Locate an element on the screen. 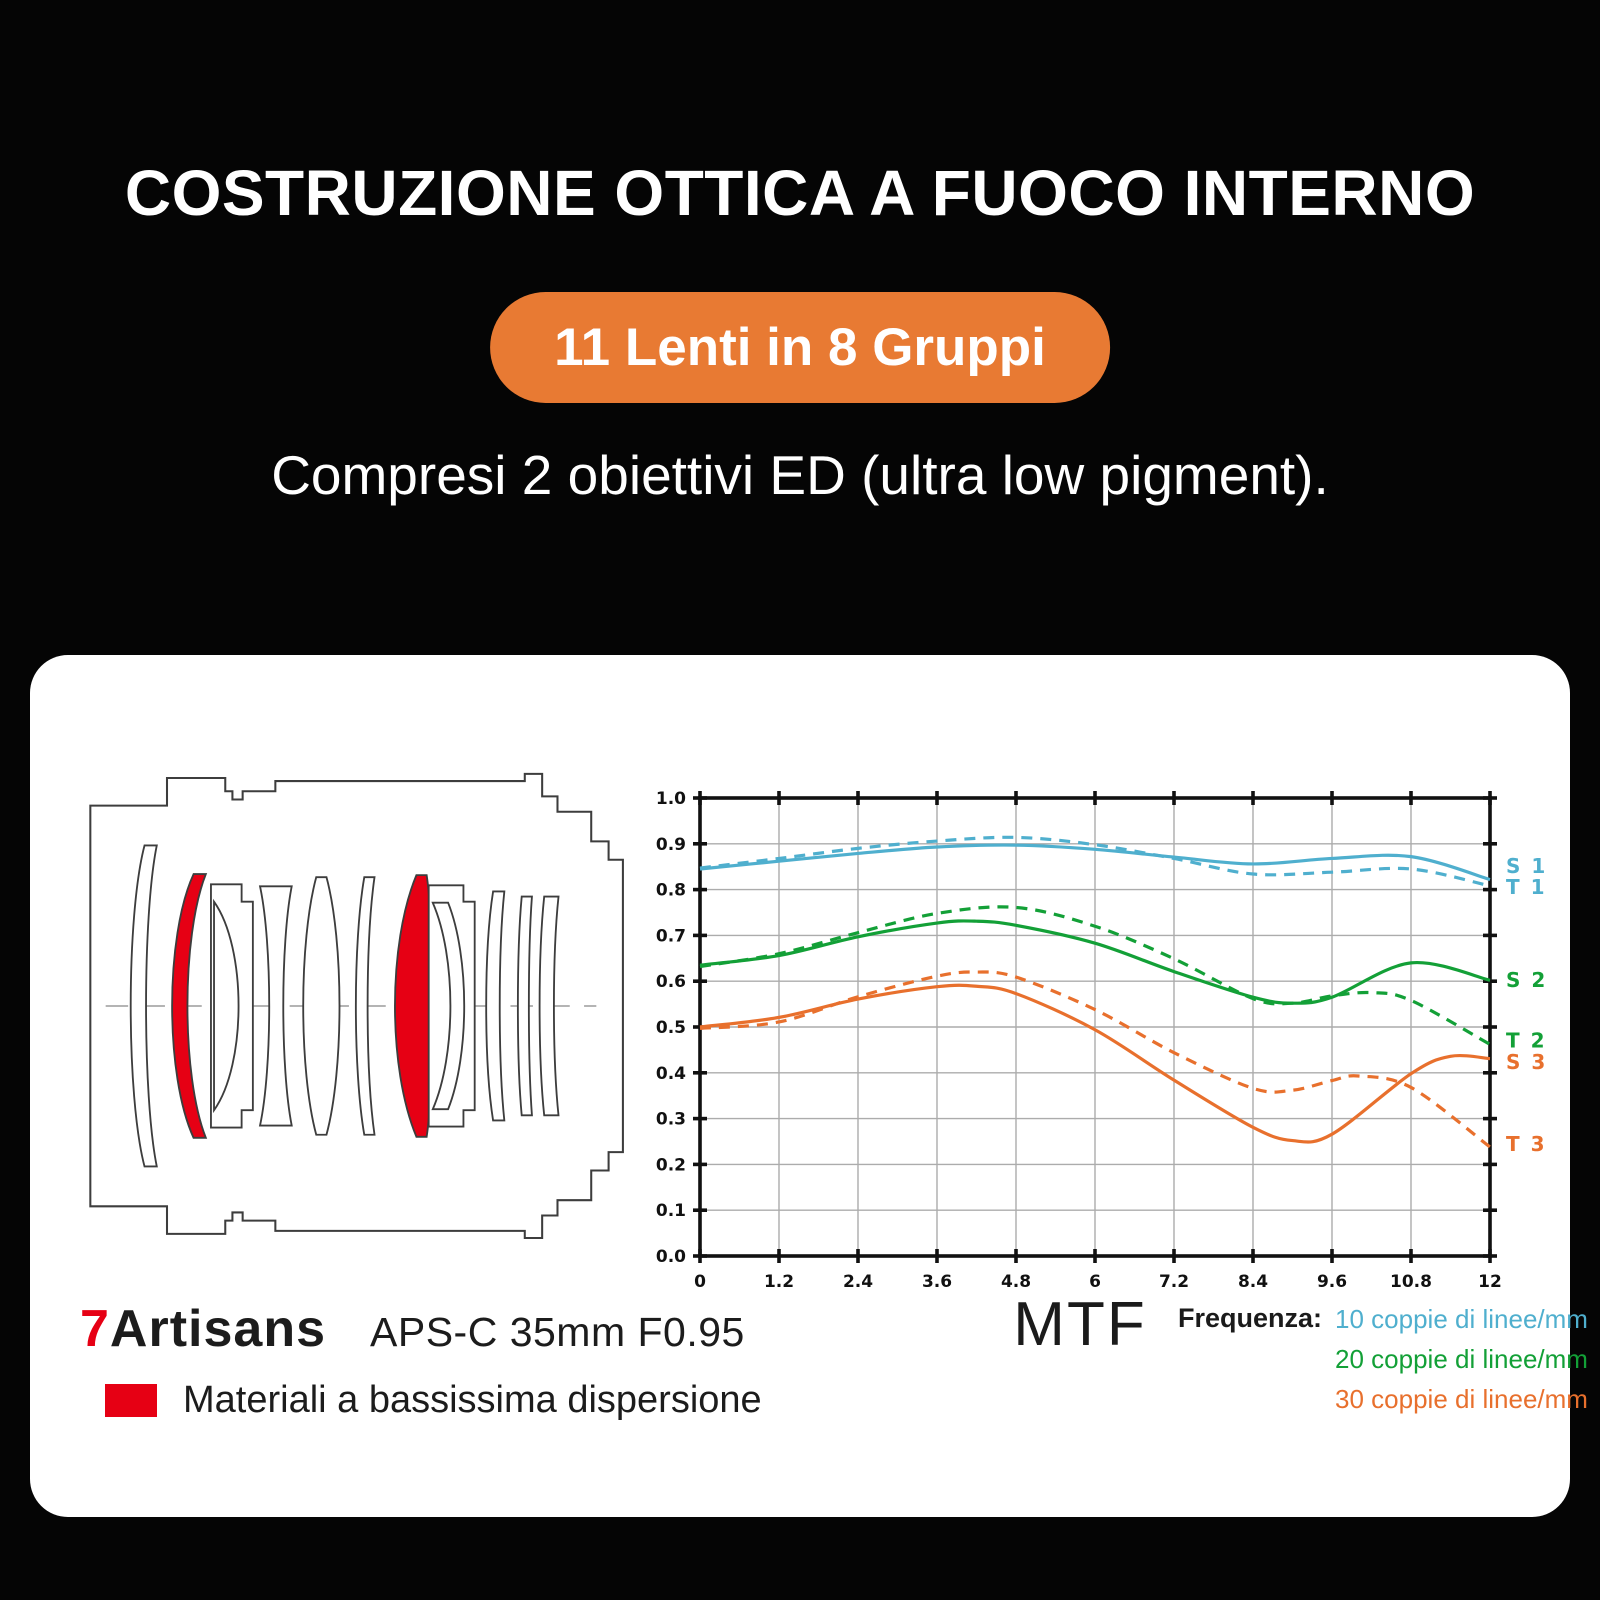  svg-text: 1.2 is located at coordinates (779, 1282).